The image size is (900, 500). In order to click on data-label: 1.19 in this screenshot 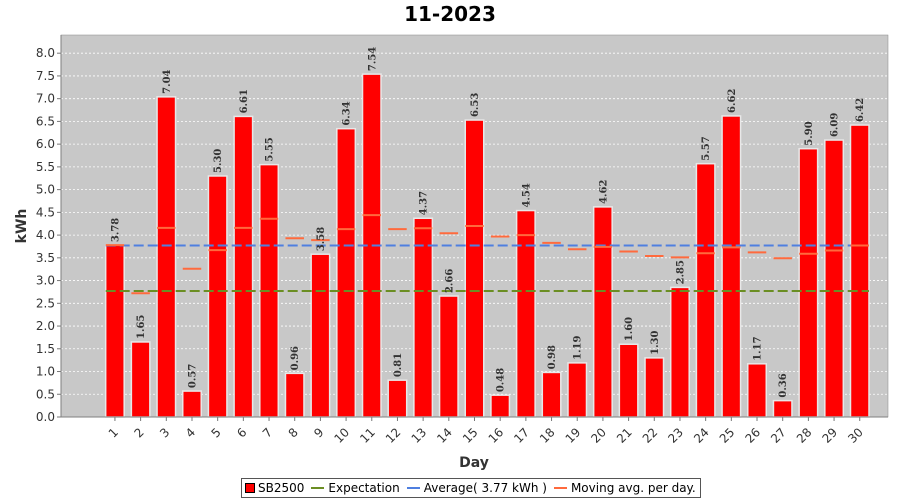, I will do `click(578, 347)`.